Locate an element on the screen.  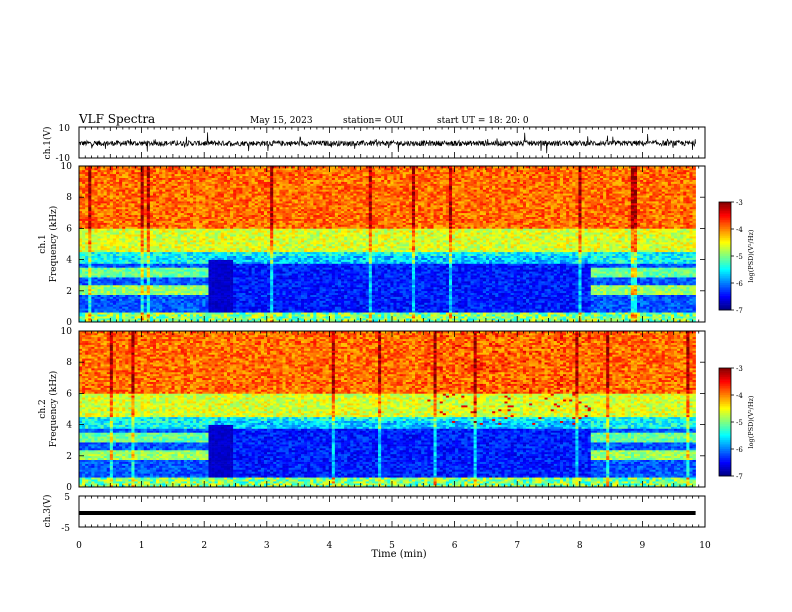
x-axis-label: Time (min) is located at coordinates (398, 554).